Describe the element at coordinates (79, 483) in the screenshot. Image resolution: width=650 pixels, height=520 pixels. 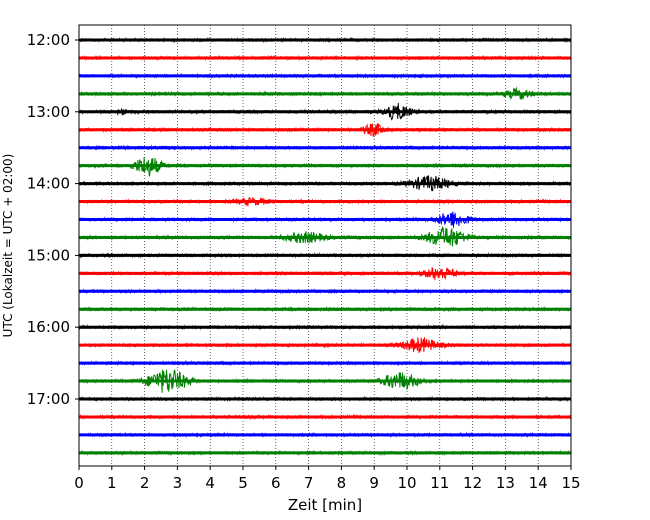
I see `x-tick-label: 0` at that location.